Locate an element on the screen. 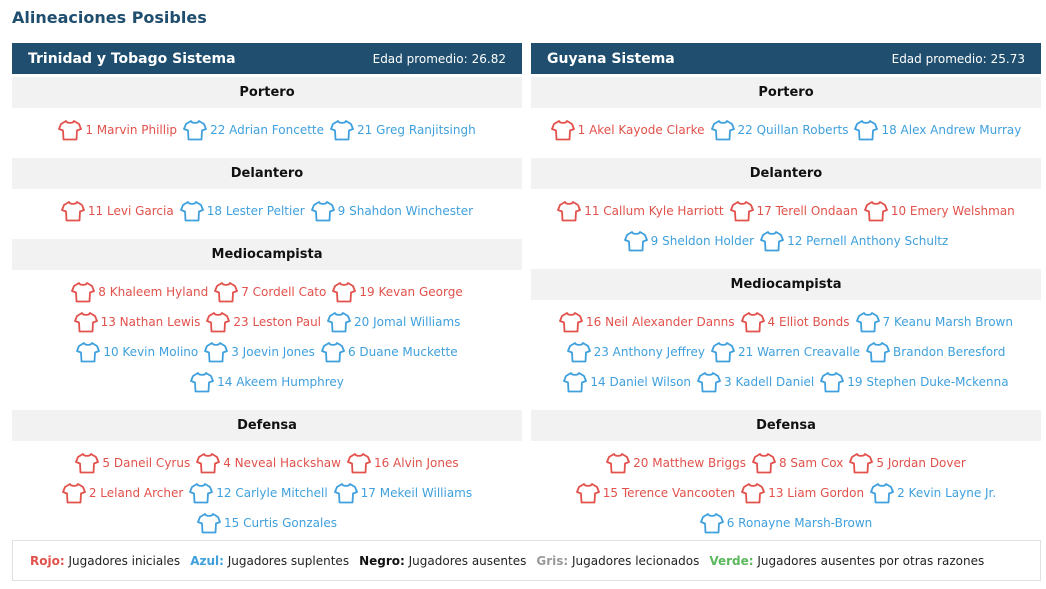 The width and height of the screenshot is (1046, 589). player-link: 1 Akel Kayode Clarke is located at coordinates (627, 130).